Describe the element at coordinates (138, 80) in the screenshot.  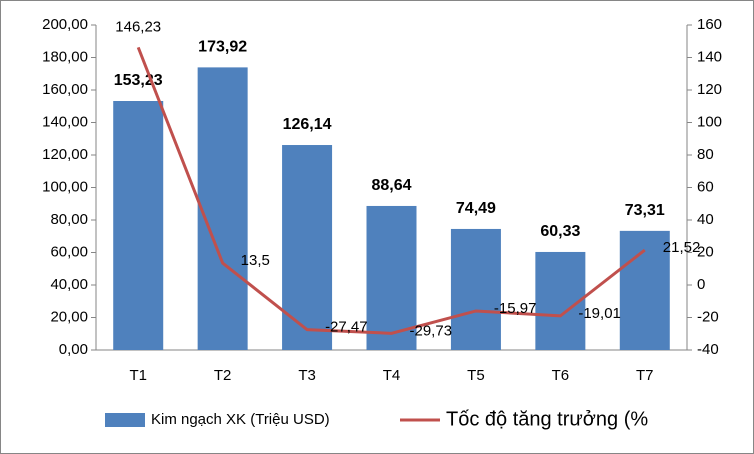
I see `data-label: 153,23` at that location.